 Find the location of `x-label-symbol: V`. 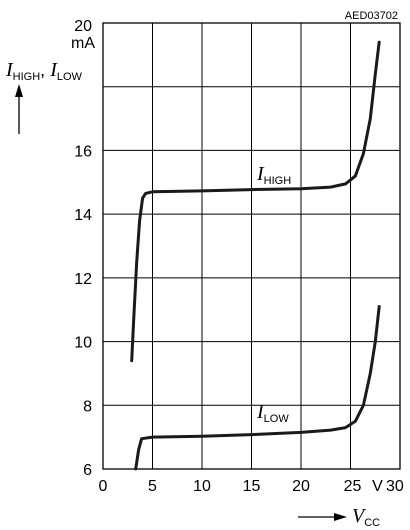

x-label-symbol: V is located at coordinates (359, 516).